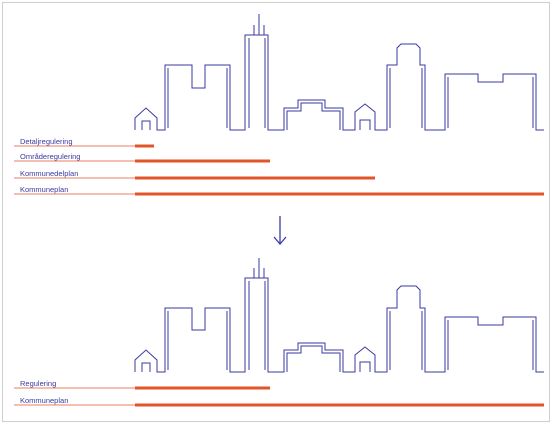 The image size is (554, 426). Describe the element at coordinates (280, 230) in the screenshot. I see `down-arrow-icon` at that location.